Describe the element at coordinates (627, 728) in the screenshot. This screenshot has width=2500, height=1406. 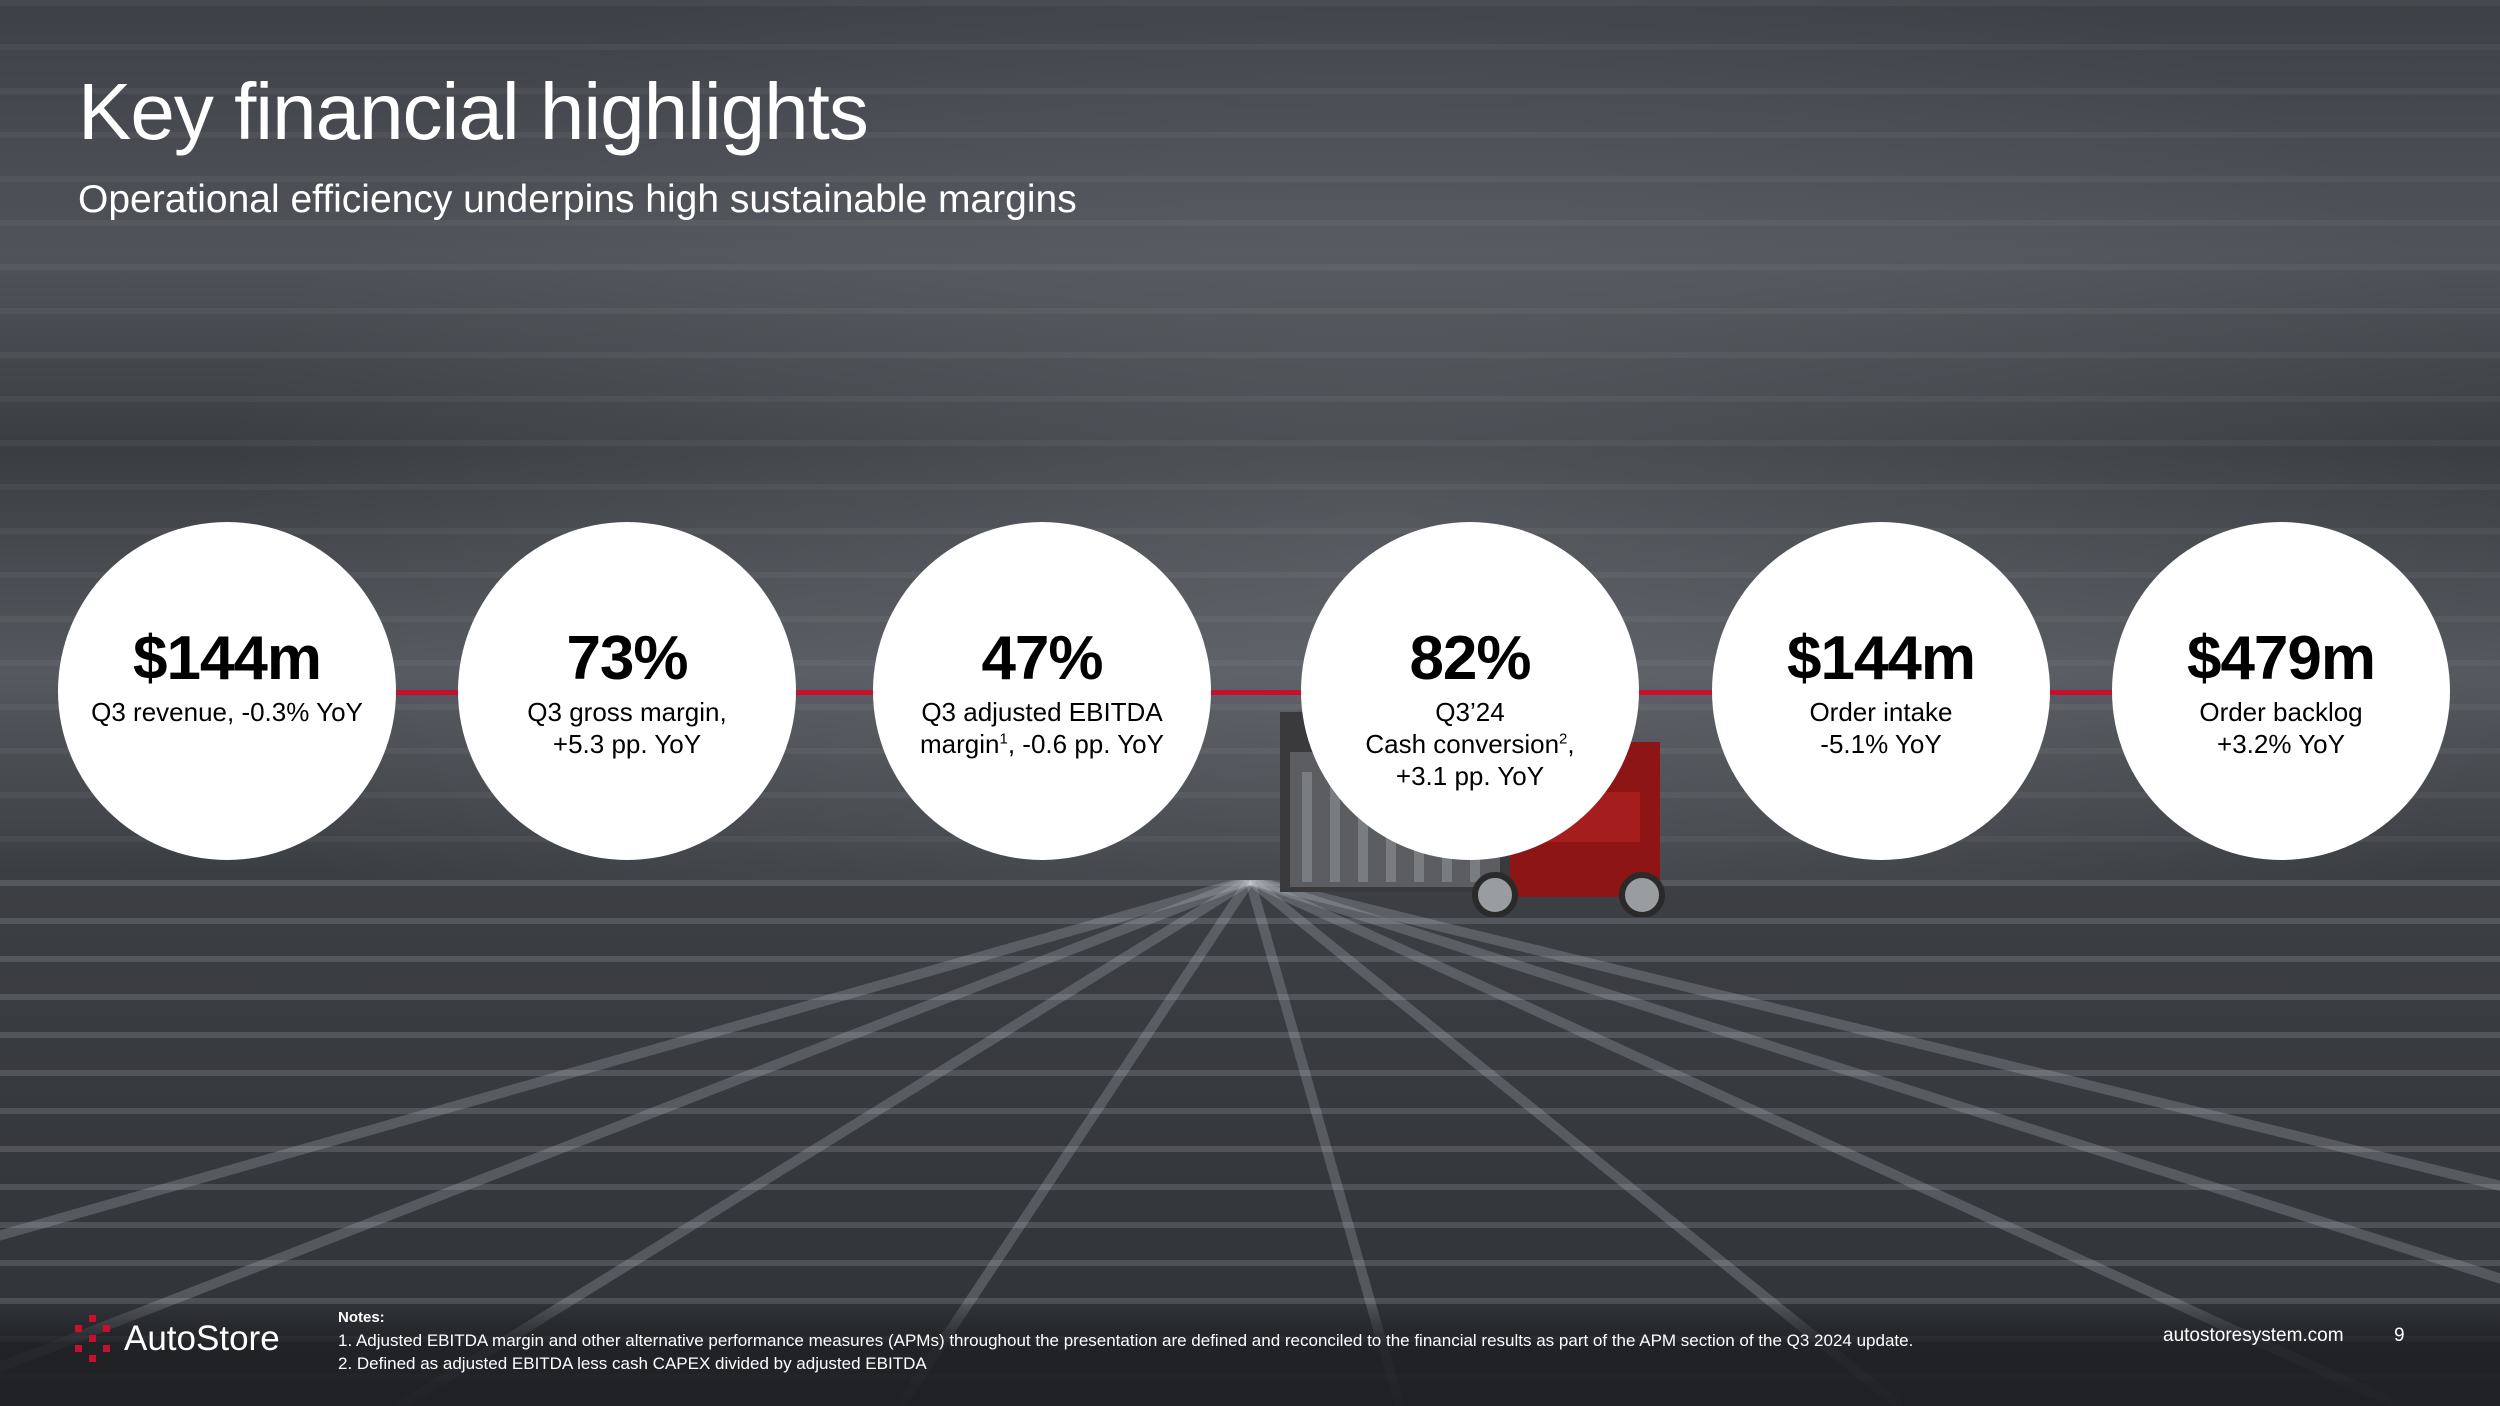
I see `kpi-description: Q3 gross margin, +5.3 pp. YoY` at that location.